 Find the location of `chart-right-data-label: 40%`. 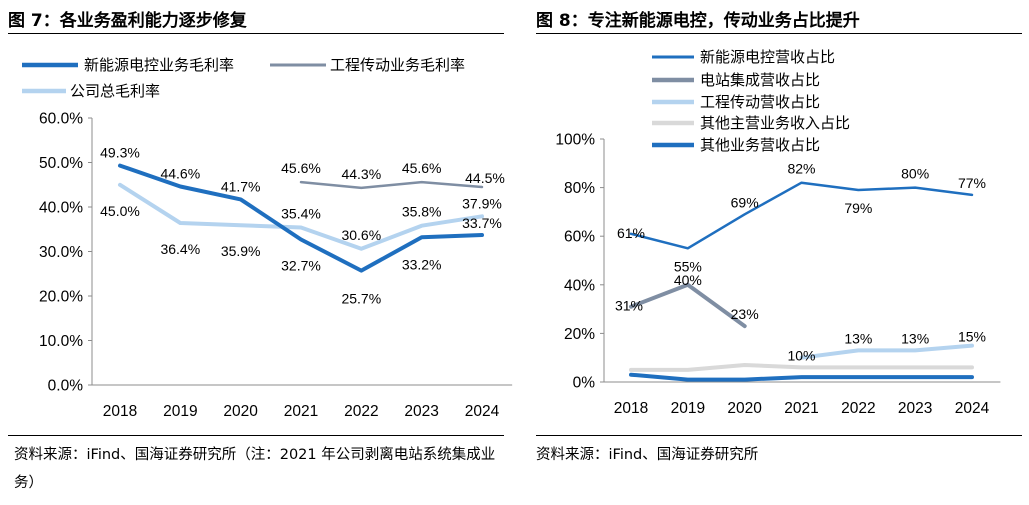

chart-right-data-label: 40% is located at coordinates (688, 280).